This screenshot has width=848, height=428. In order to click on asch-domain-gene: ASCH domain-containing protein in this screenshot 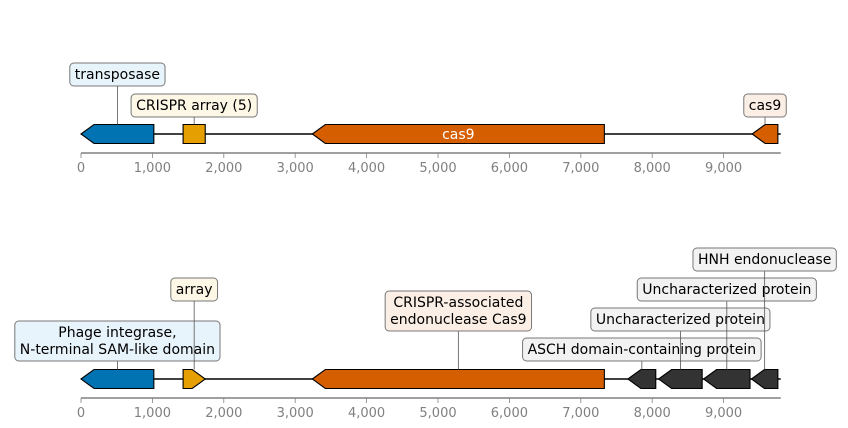, I will do `click(642, 363)`.